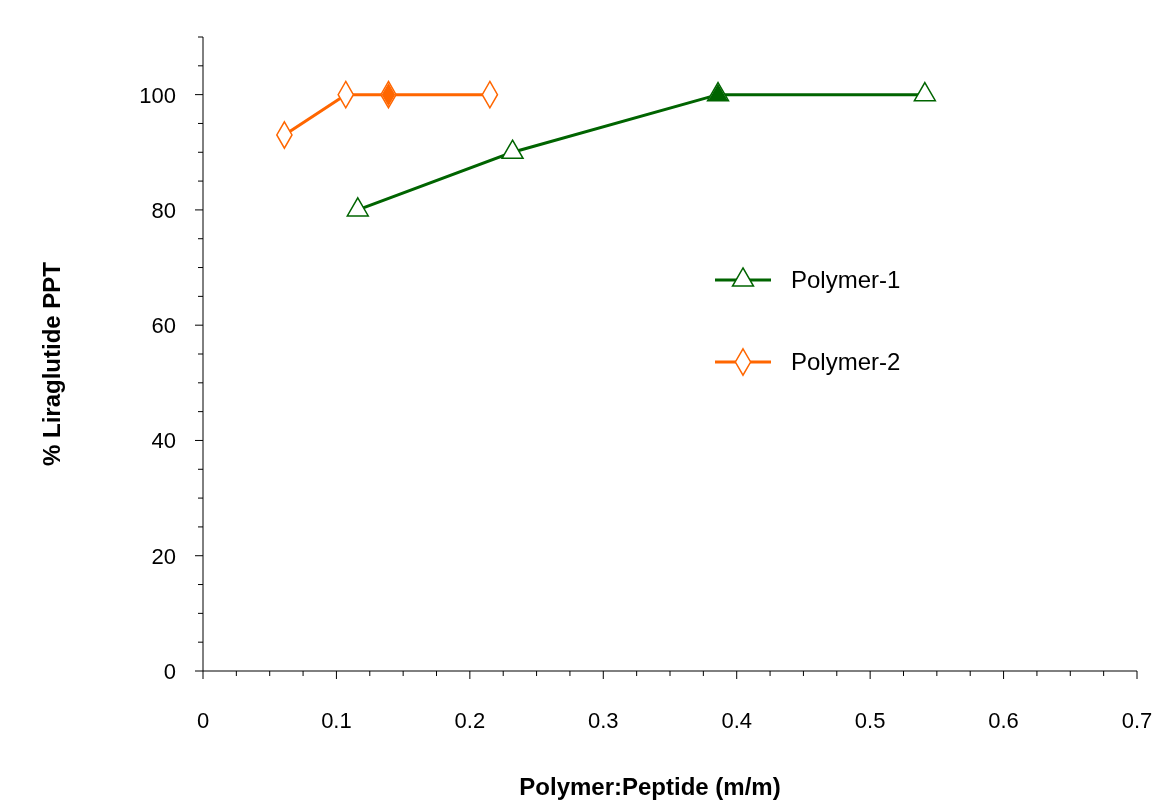 This screenshot has height=800, width=1162. Describe the element at coordinates (157, 95) in the screenshot. I see `y-tick-label: 100` at that location.